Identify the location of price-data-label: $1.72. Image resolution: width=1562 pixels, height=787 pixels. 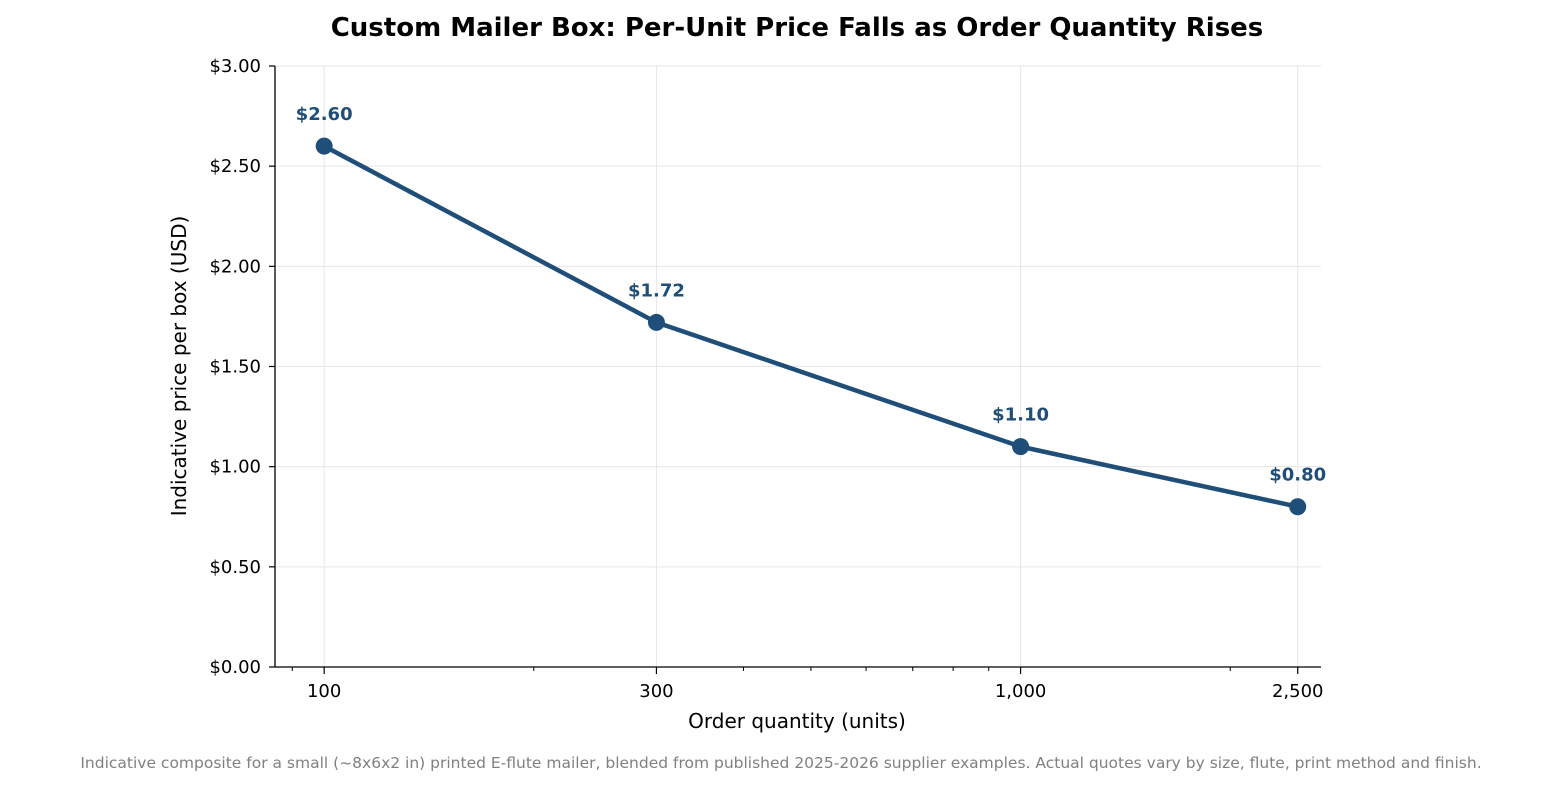
(656, 290).